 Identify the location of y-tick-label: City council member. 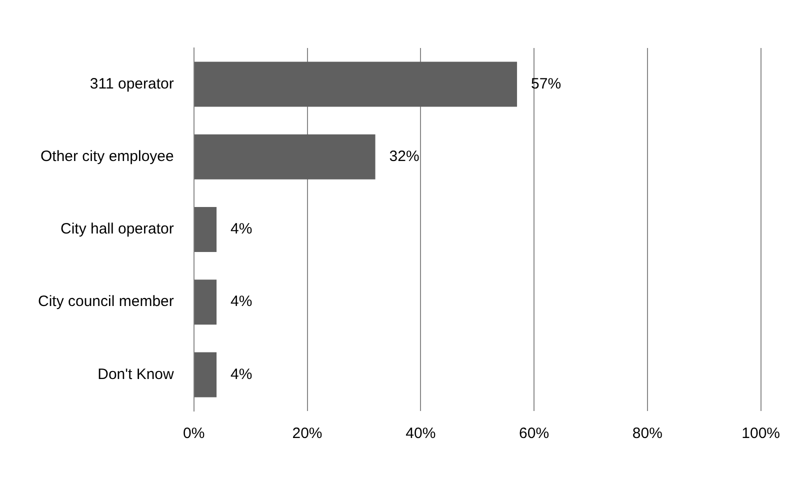
(106, 301).